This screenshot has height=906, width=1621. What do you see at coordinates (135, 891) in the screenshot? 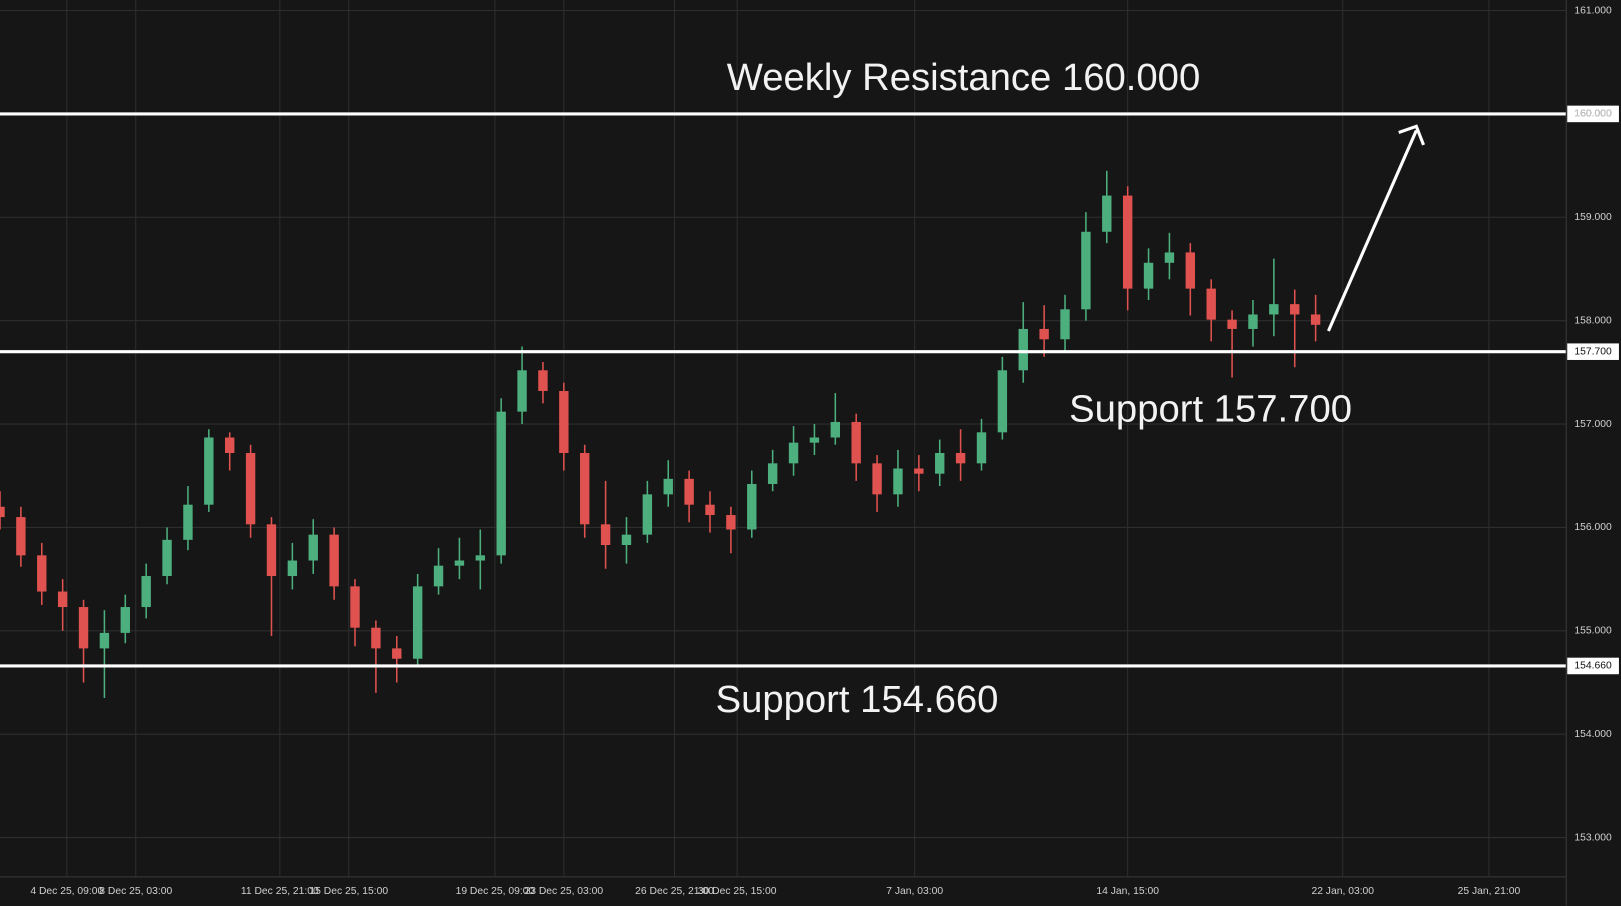
I see `x-tick-label: 8 Dec 25, 03:00` at bounding box center [135, 891].